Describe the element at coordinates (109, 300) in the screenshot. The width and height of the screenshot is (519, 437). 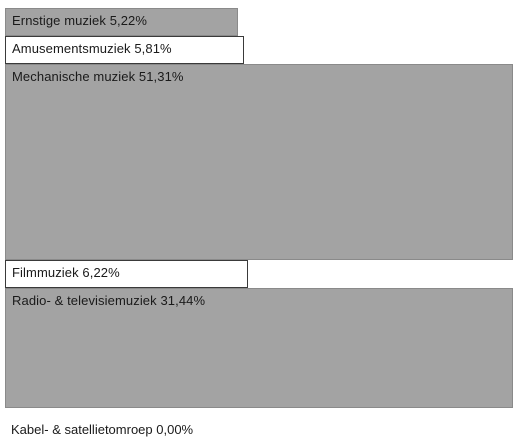
I see `bar-label-radio-televisiemuziek: Radio- & televisiemuziek 31,44%` at that location.